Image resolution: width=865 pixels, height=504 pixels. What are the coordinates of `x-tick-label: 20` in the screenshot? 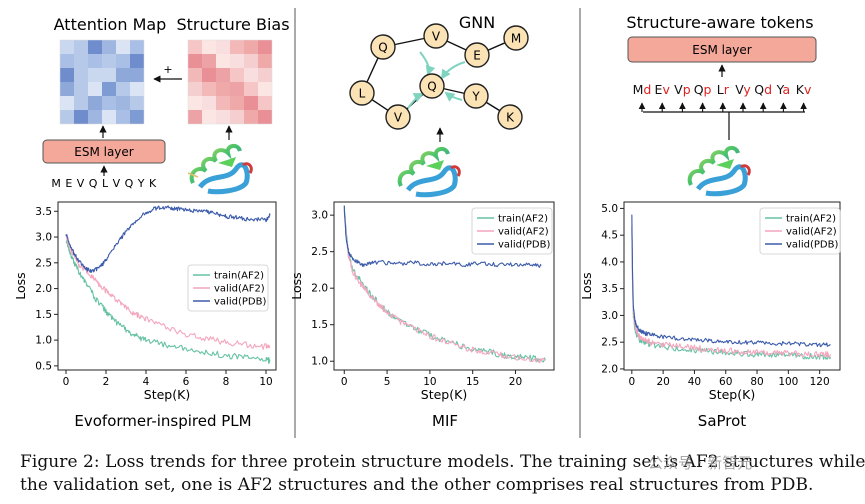 It's located at (662, 382).